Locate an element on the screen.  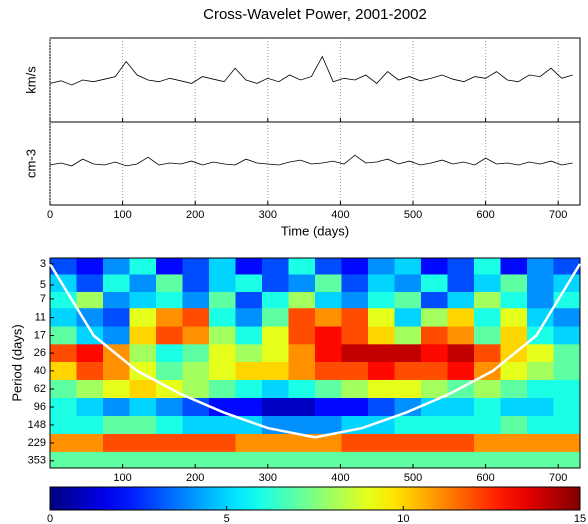
x-tick-label: 0 is located at coordinates (50, 215).